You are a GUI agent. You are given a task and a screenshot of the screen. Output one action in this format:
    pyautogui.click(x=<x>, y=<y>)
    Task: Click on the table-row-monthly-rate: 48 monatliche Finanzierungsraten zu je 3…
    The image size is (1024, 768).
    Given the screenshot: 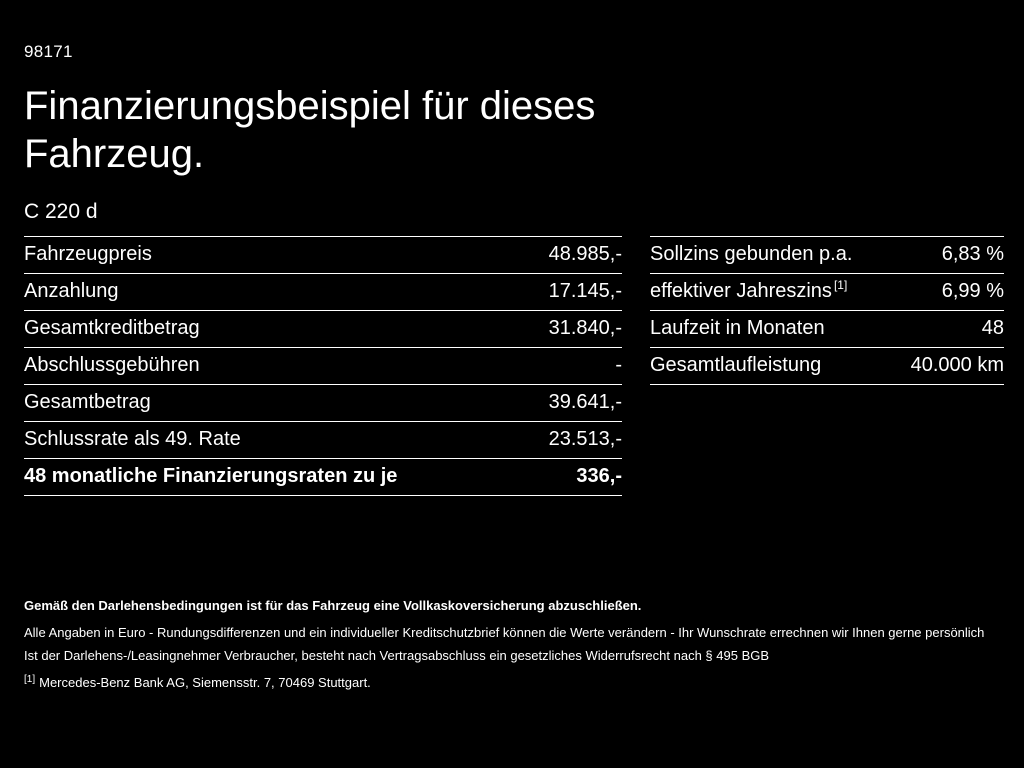 What is the action you would take?
    pyautogui.click(x=323, y=477)
    